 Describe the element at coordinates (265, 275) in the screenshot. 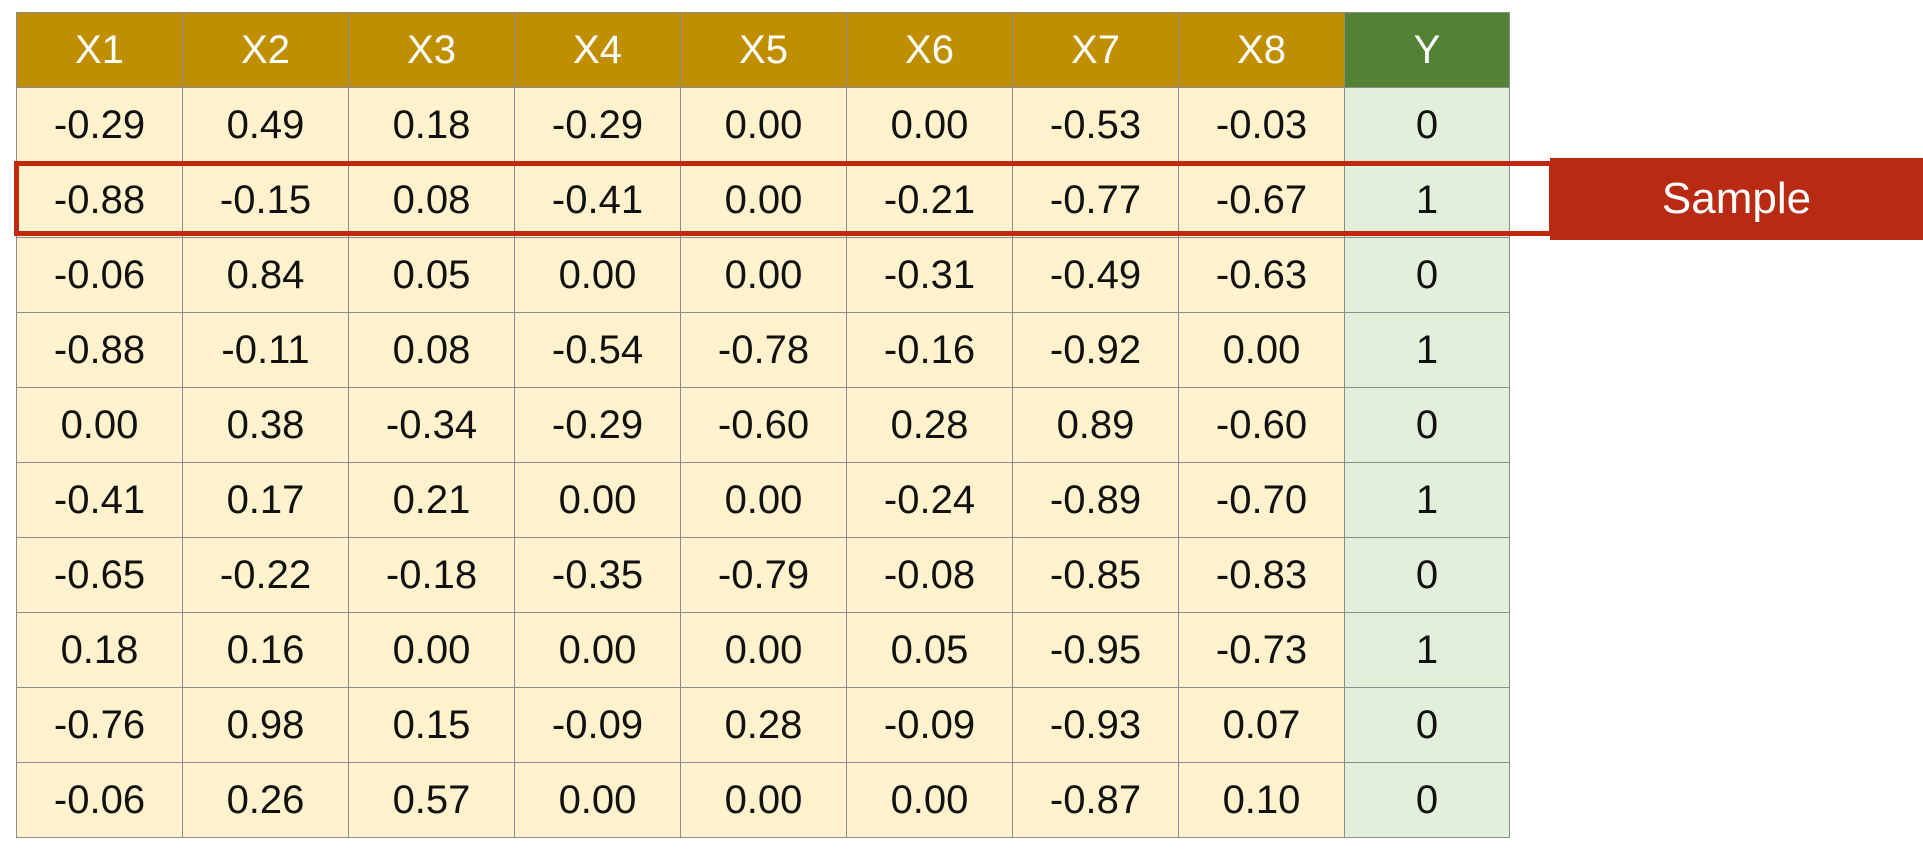

I see `cell-x2: 0.84` at that location.